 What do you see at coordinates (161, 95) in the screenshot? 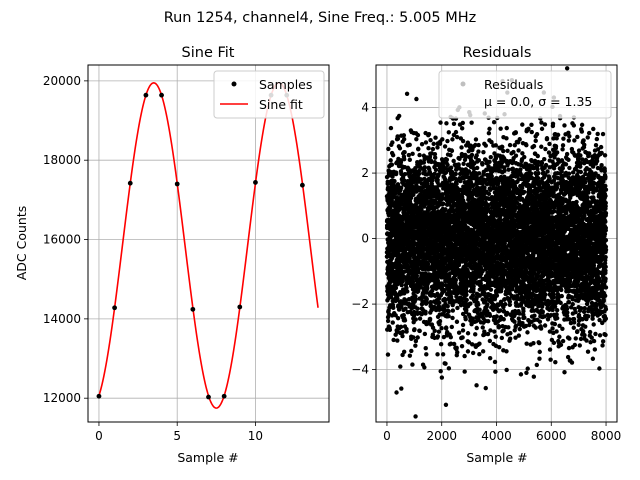
I see `sample-point` at bounding box center [161, 95].